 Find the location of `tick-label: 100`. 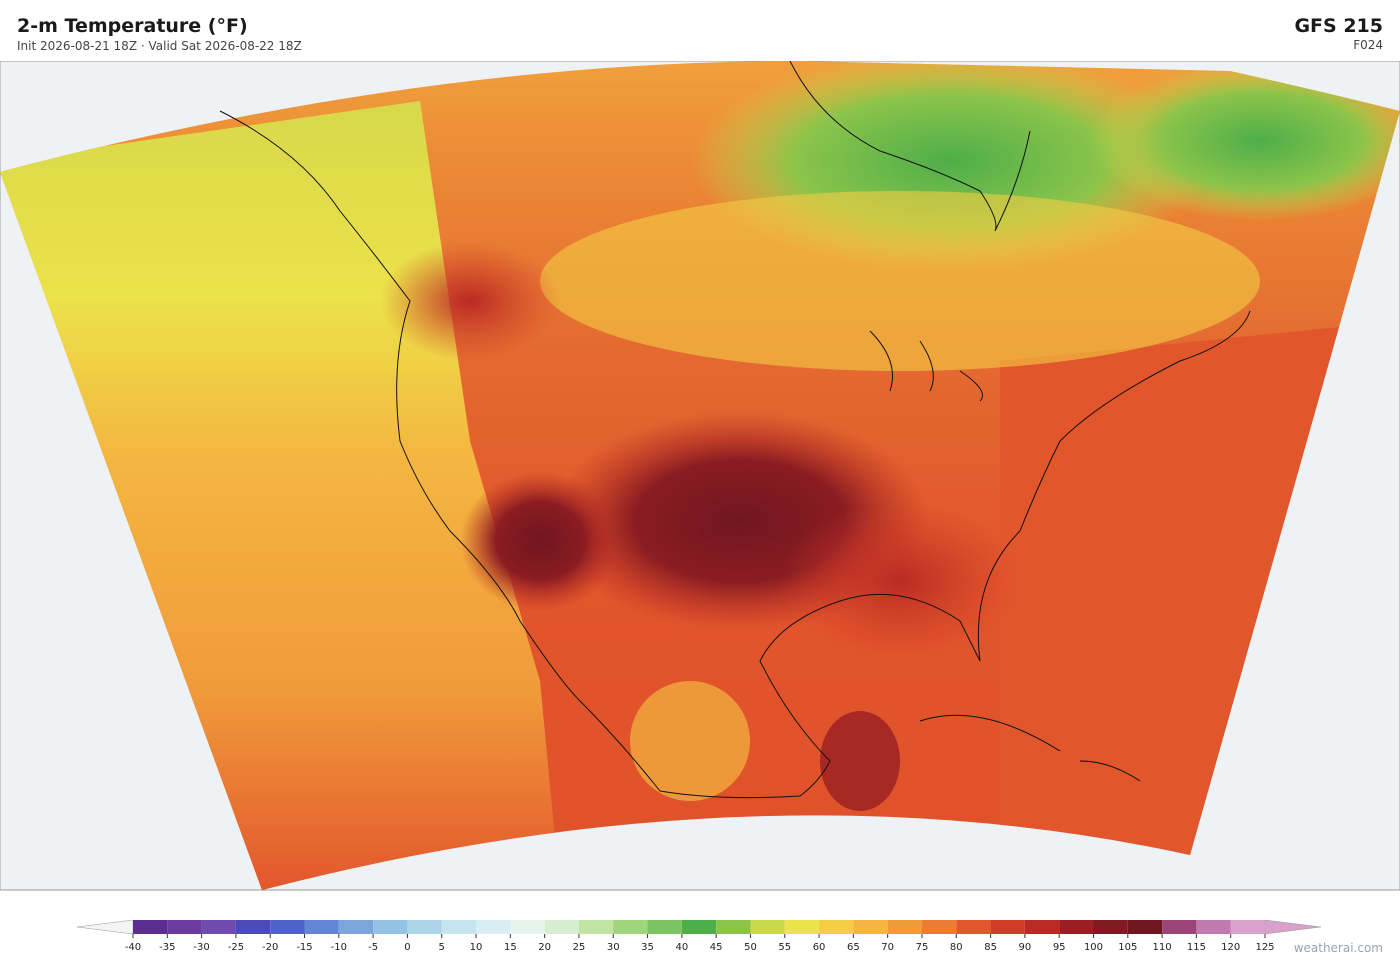

tick-label: 100 is located at coordinates (1093, 947).